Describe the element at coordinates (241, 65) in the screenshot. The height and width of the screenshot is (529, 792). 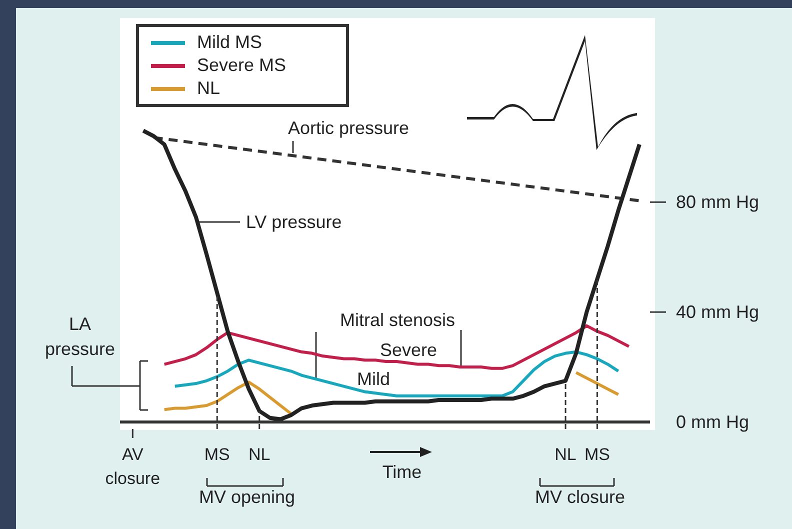
I see `legend-label: Severe MS` at that location.